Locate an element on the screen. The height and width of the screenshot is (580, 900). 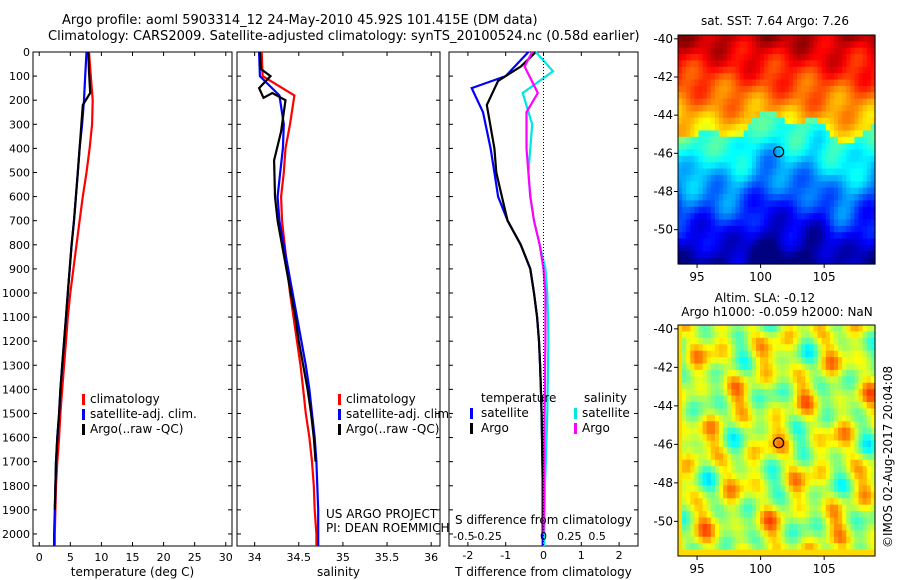
x-tick-label: 0 is located at coordinates (543, 555).